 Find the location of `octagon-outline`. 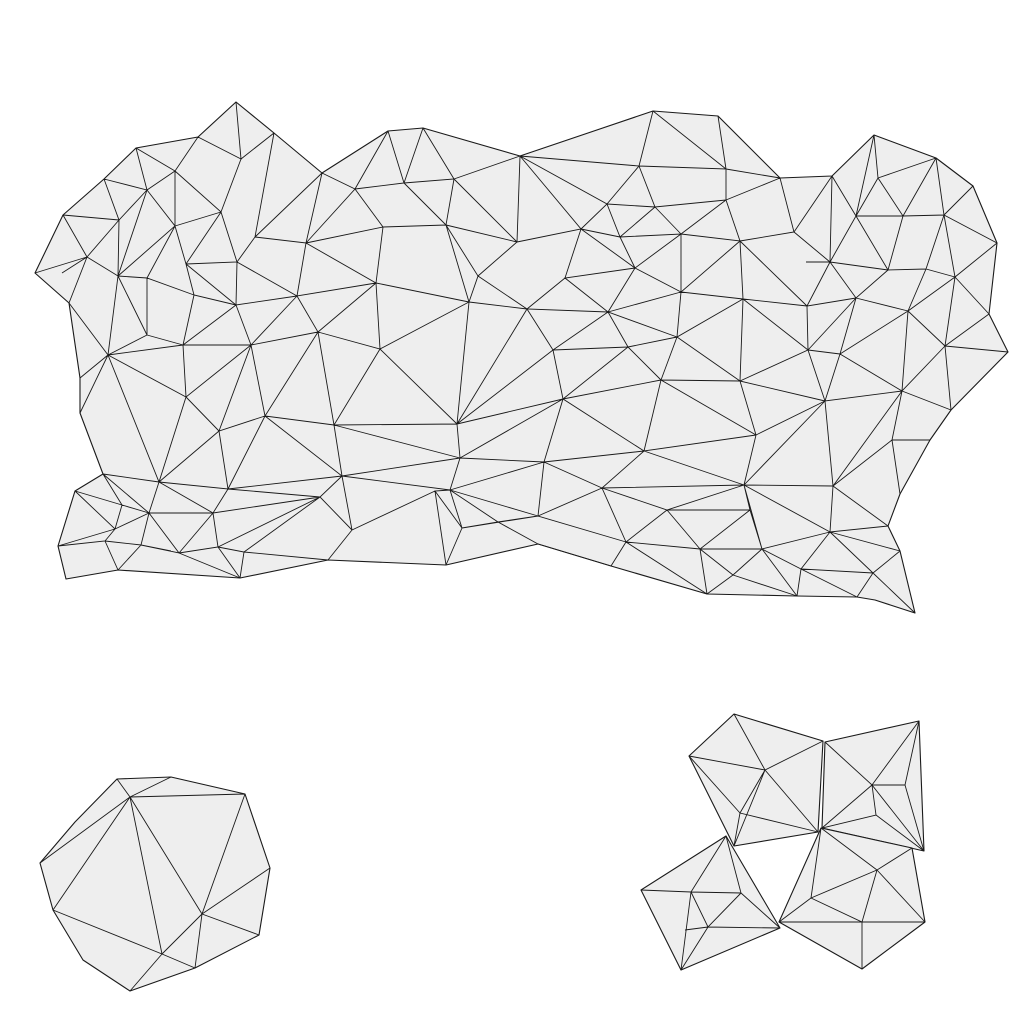

octagon-outline is located at coordinates (155, 884).